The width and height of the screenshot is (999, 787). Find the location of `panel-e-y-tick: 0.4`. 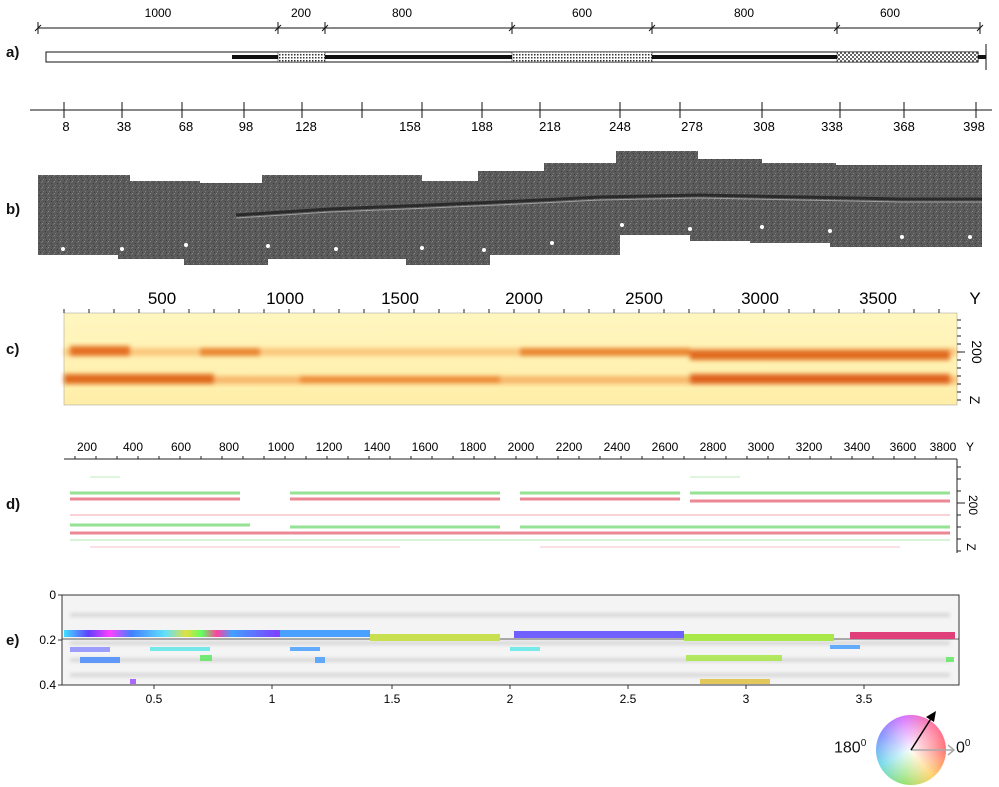

panel-e-y-tick: 0.4 is located at coordinates (47, 685).